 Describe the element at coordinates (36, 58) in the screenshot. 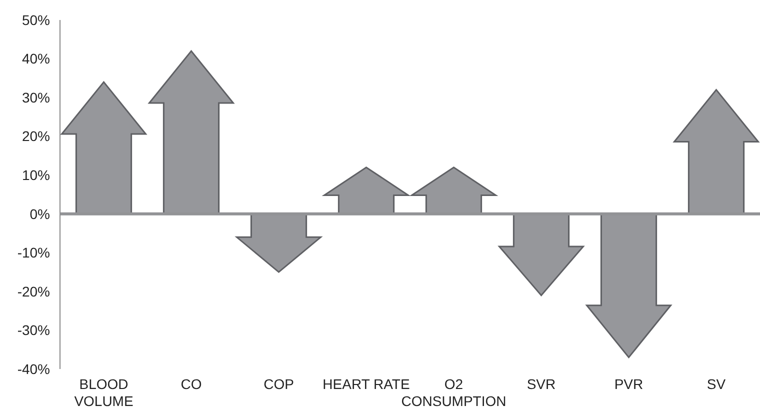

I see `y-tick-label: 40%` at that location.